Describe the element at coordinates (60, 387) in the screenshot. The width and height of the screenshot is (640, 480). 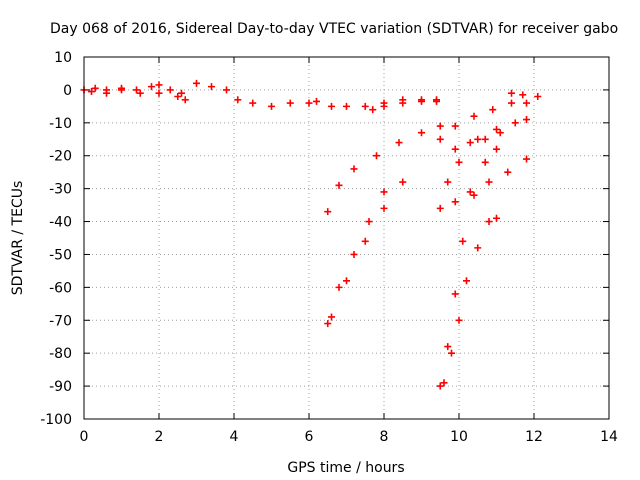
I see `y-tick-label-10: -90` at that location.